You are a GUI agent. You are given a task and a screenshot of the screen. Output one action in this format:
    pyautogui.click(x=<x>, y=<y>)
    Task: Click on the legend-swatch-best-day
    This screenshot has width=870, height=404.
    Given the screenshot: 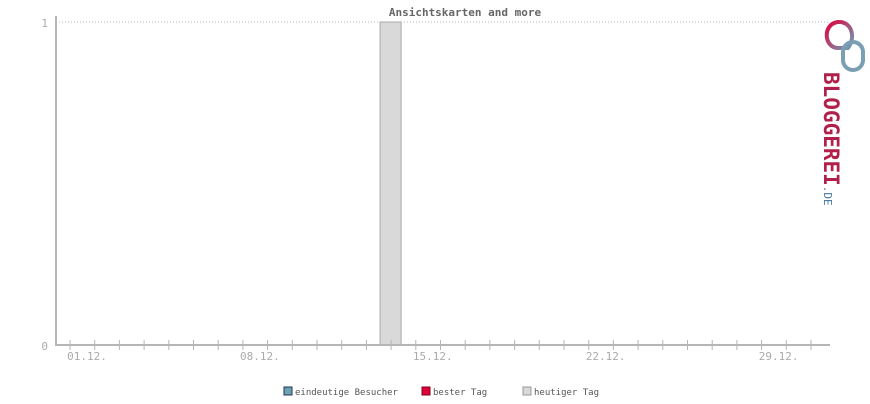 What is the action you would take?
    pyautogui.click(x=426, y=391)
    